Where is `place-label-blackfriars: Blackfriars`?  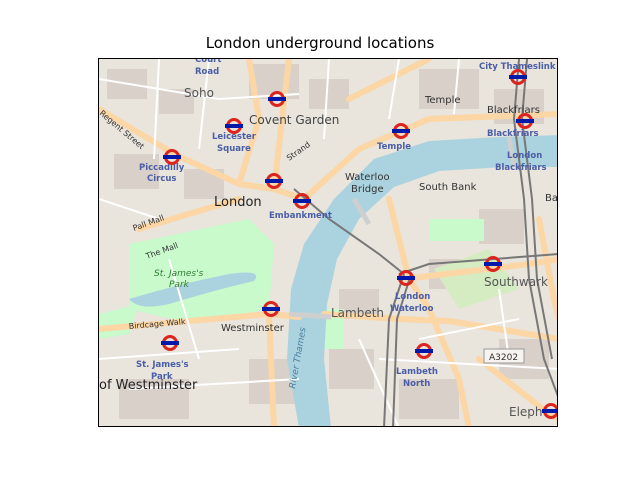 place-label-blackfriars: Blackfriars is located at coordinates (513, 110).